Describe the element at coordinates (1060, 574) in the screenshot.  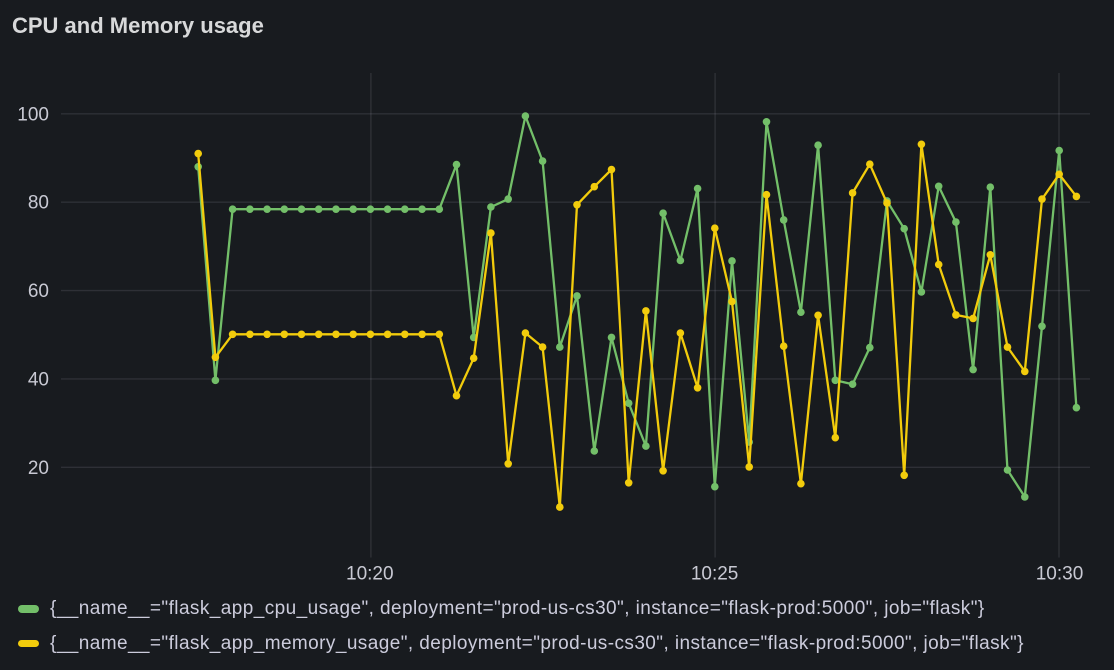
I see `svg-text: 10:30` at that location.